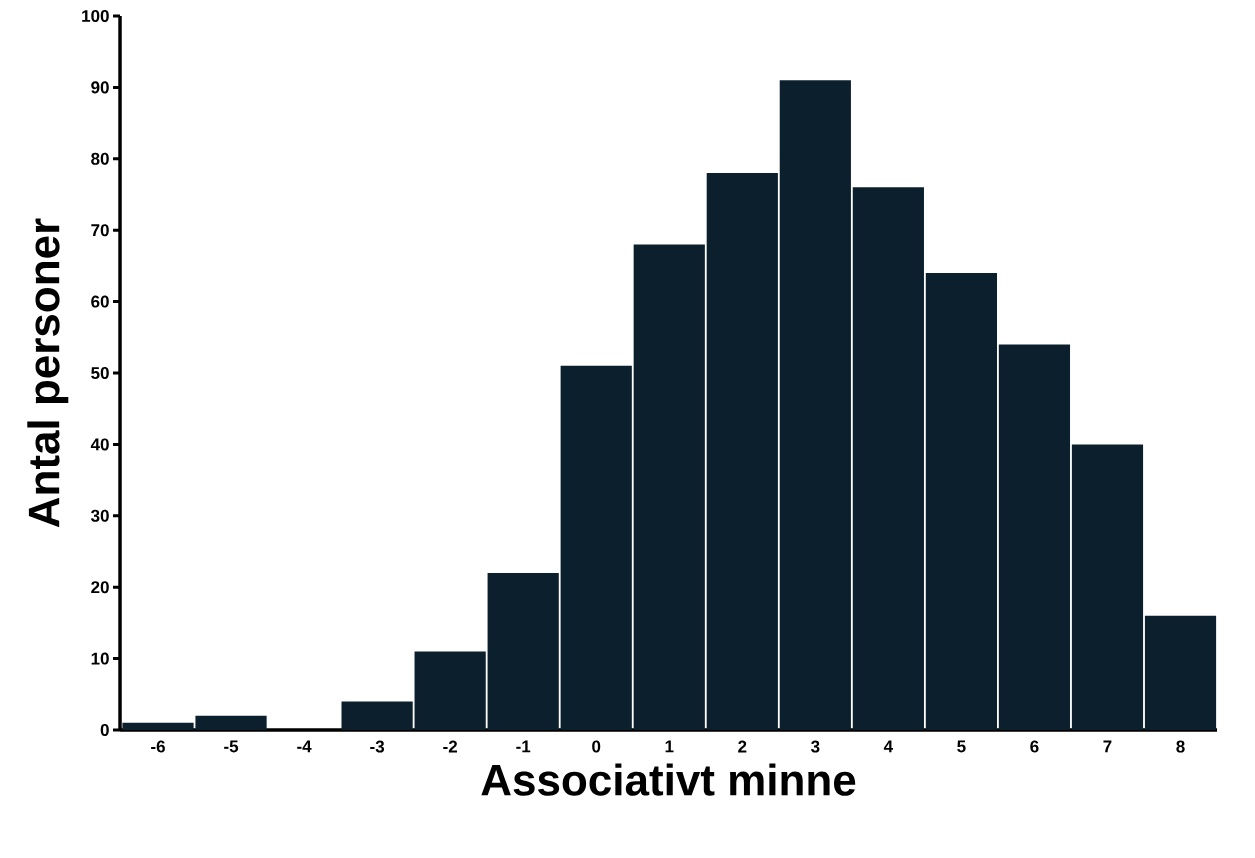 Image resolution: width=1255 pixels, height=858 pixels. I want to click on y-tick-label: 70, so click(100, 230).